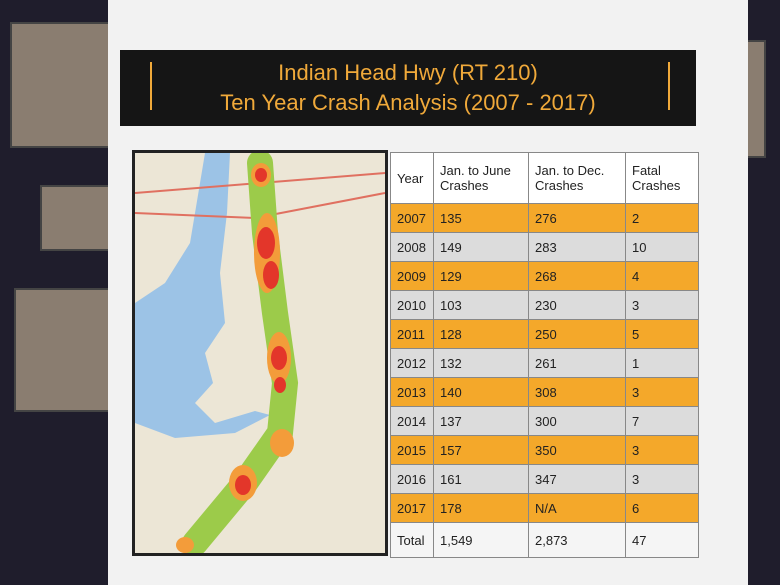 This screenshot has width=780, height=585. I want to click on table-cell: 103, so click(481, 305).